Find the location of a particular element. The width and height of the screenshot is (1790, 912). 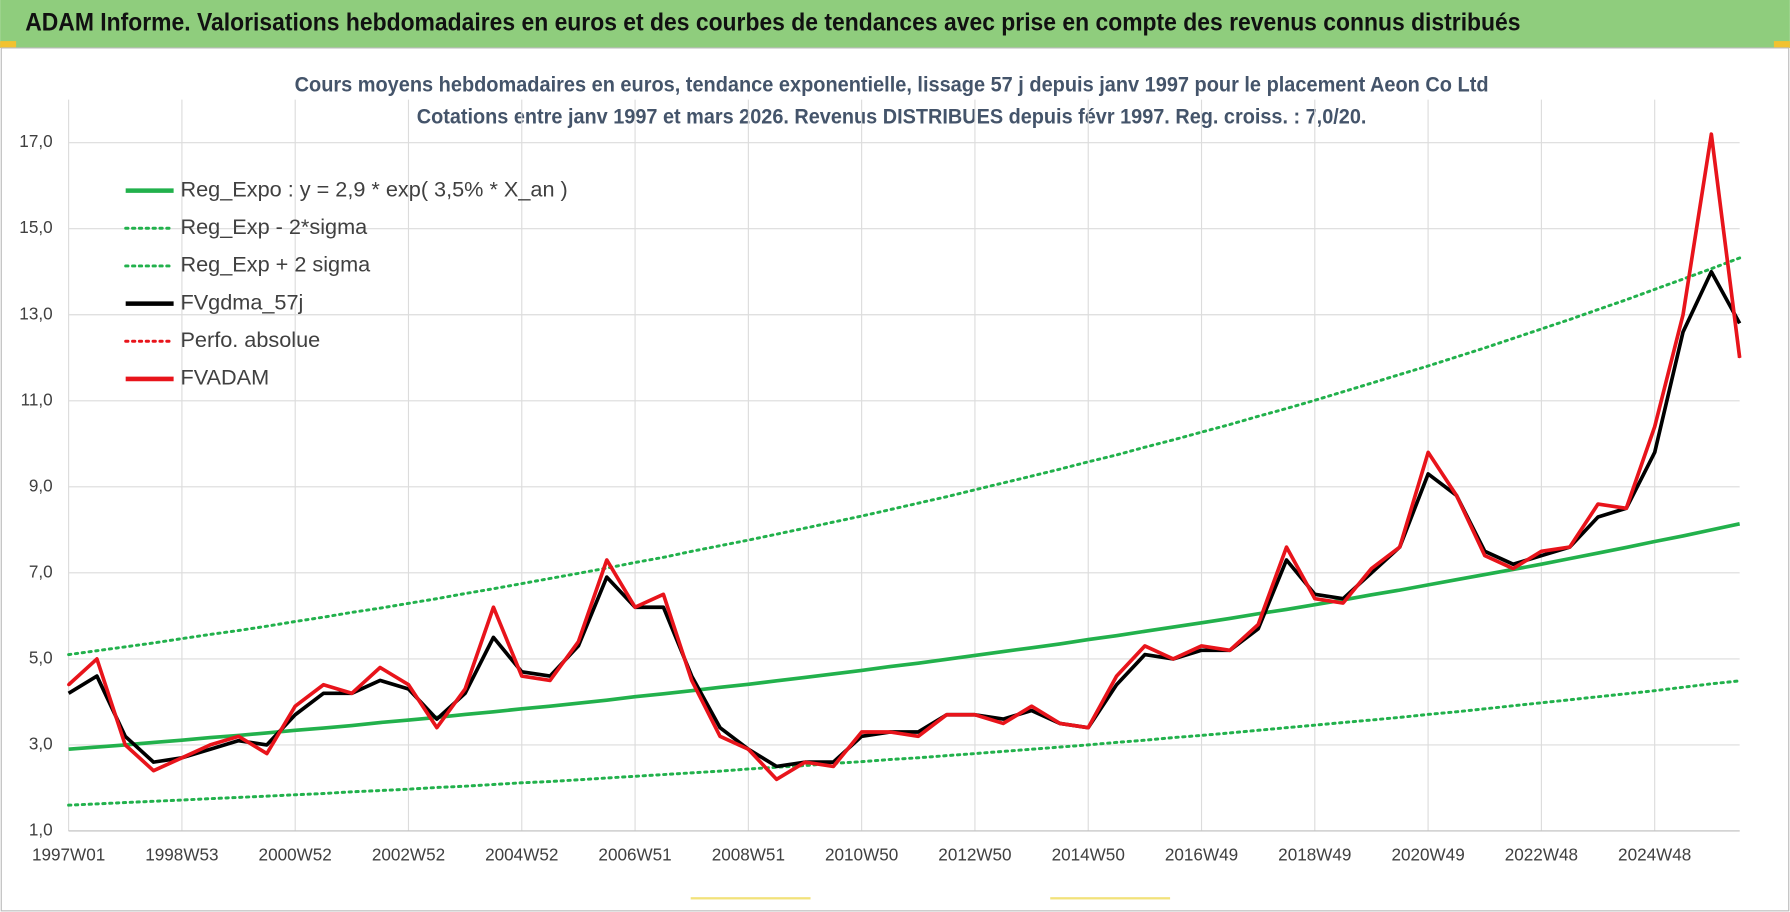

x-tick-label: 2002W52 is located at coordinates (408, 855).